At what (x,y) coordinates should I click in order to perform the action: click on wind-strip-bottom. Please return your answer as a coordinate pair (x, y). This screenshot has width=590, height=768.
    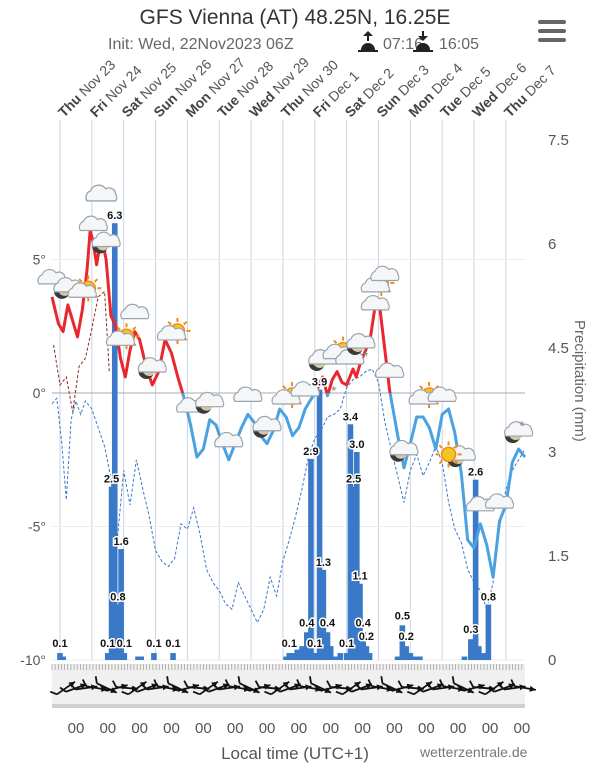
    Looking at the image, I should click on (288, 706).